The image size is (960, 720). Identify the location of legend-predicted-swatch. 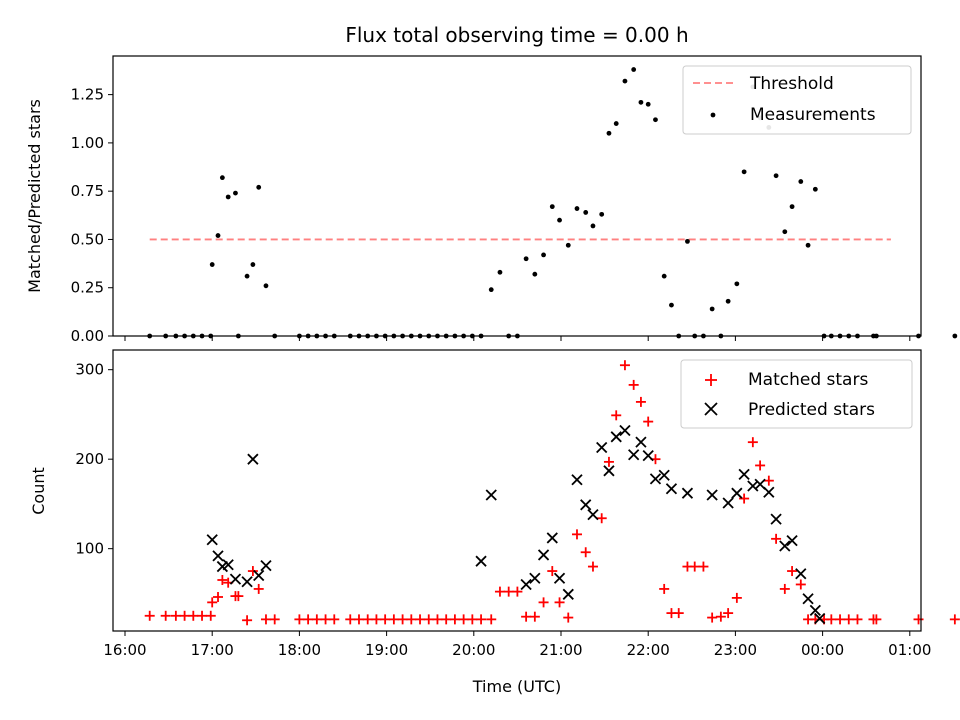
(711, 409).